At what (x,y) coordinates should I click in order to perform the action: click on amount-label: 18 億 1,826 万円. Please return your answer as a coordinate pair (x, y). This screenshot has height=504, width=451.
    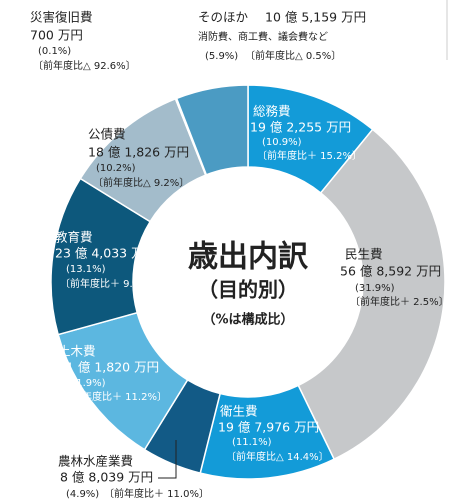
    Looking at the image, I should click on (138, 152).